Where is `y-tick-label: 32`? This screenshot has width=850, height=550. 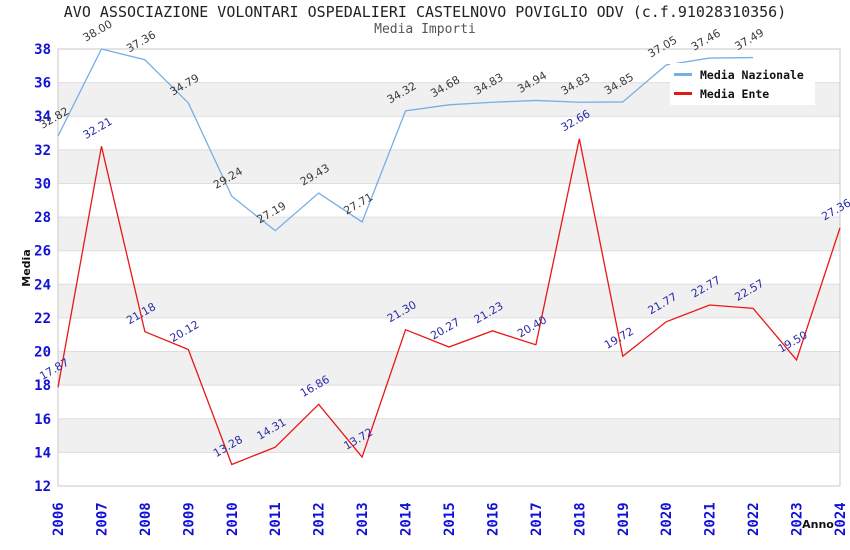
y-tick-label: 32 is located at coordinates (42, 151).